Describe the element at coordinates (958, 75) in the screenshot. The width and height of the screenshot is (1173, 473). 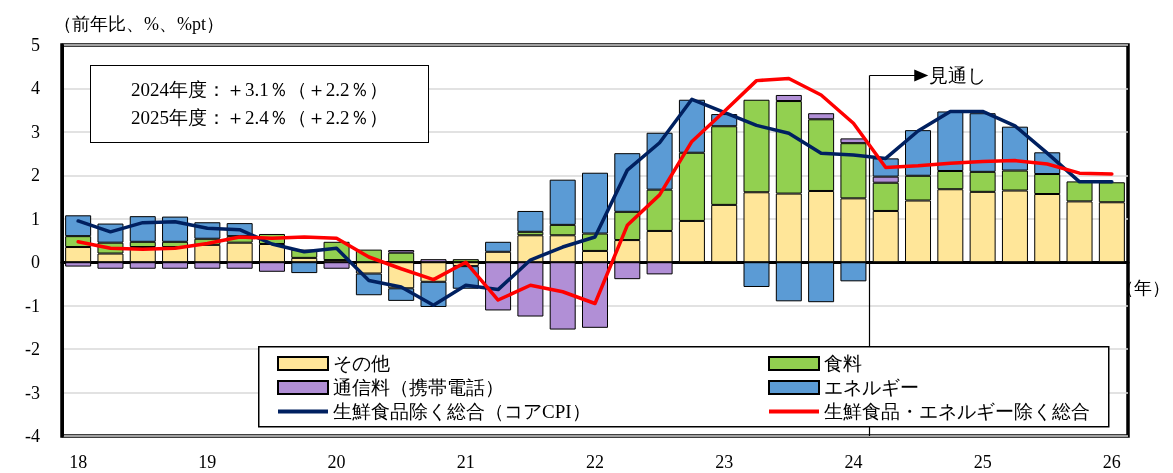
I see `ref-line-label: 見通し` at that location.